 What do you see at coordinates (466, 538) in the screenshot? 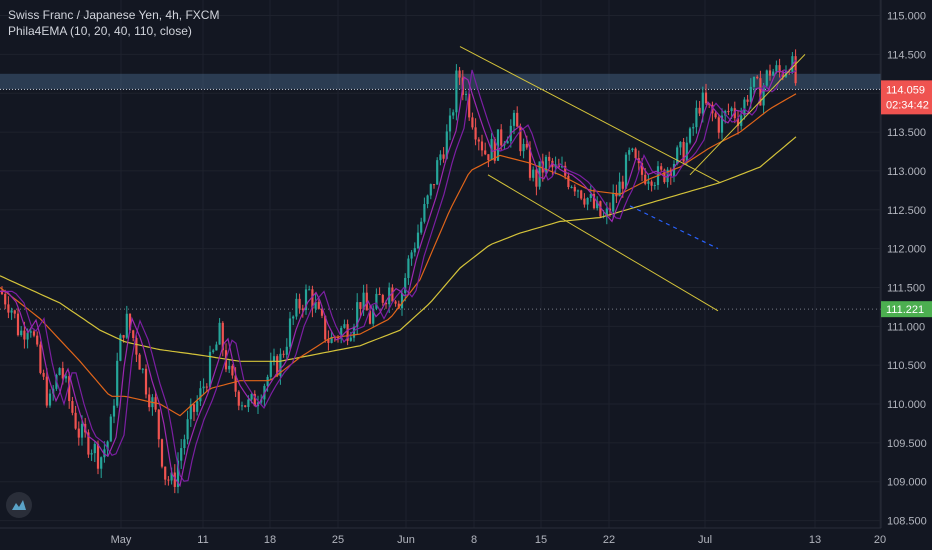
I see `time-axis: May 11 18 25 Jun 8 15 22 Jul 13 20` at bounding box center [466, 538].